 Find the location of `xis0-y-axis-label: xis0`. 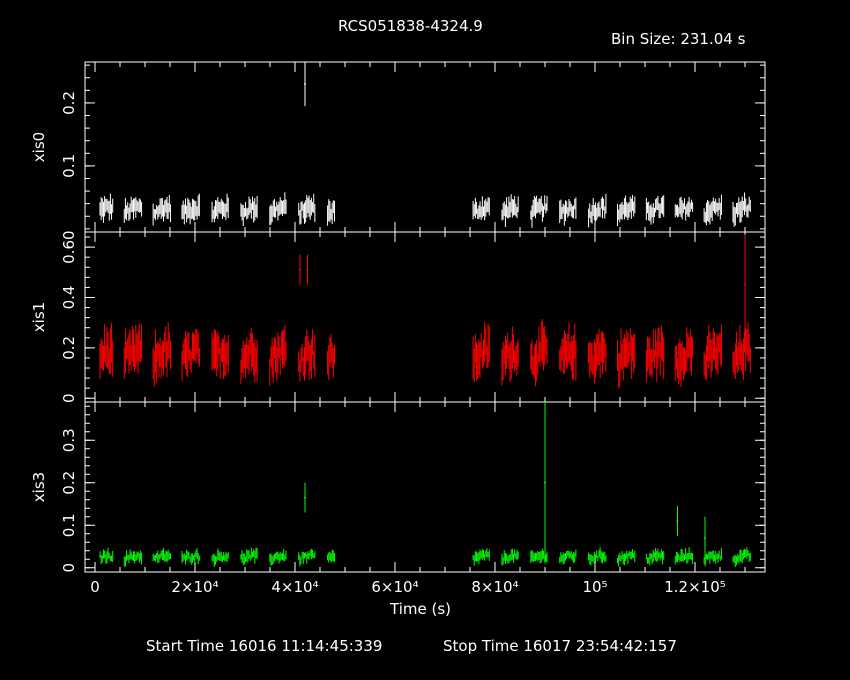

xis0-y-axis-label: xis0 is located at coordinates (39, 147).